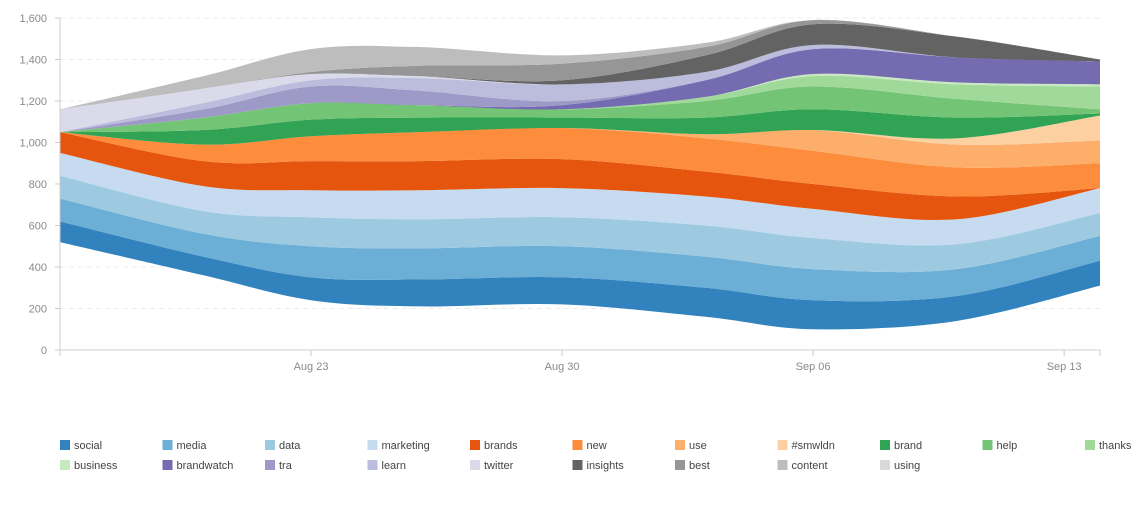  Describe the element at coordinates (475, 445) in the screenshot. I see `legend-swatch-brands` at that location.